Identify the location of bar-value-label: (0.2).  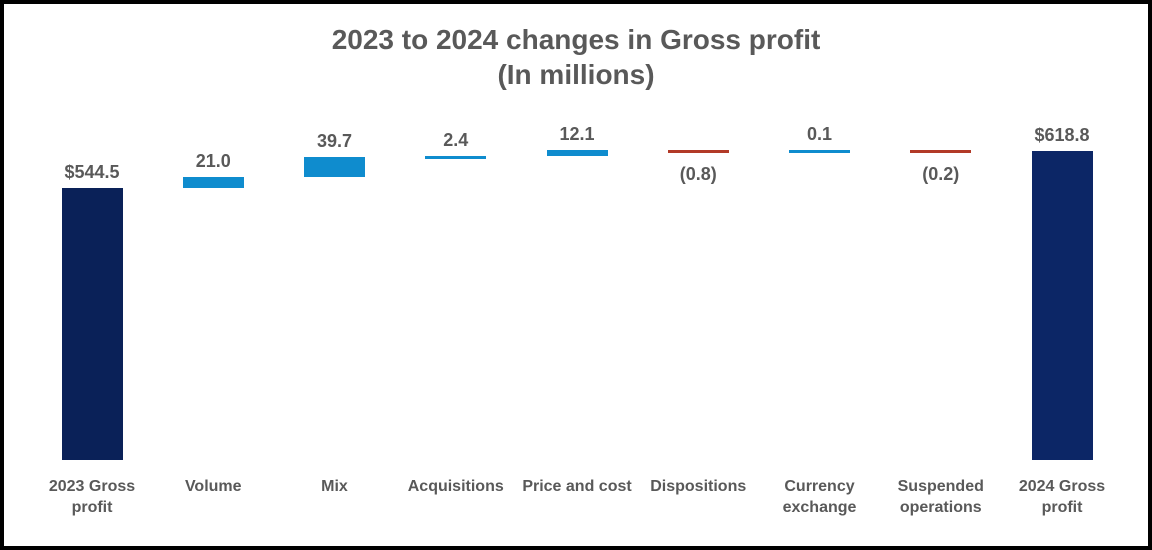
(941, 174).